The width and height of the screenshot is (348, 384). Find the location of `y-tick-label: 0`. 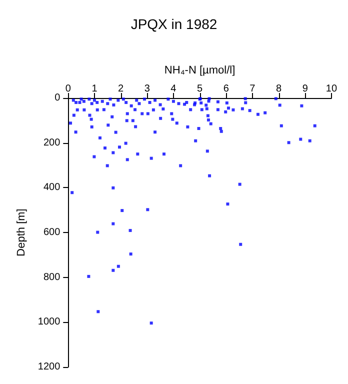

y-tick-label: 0 is located at coordinates (57, 98).